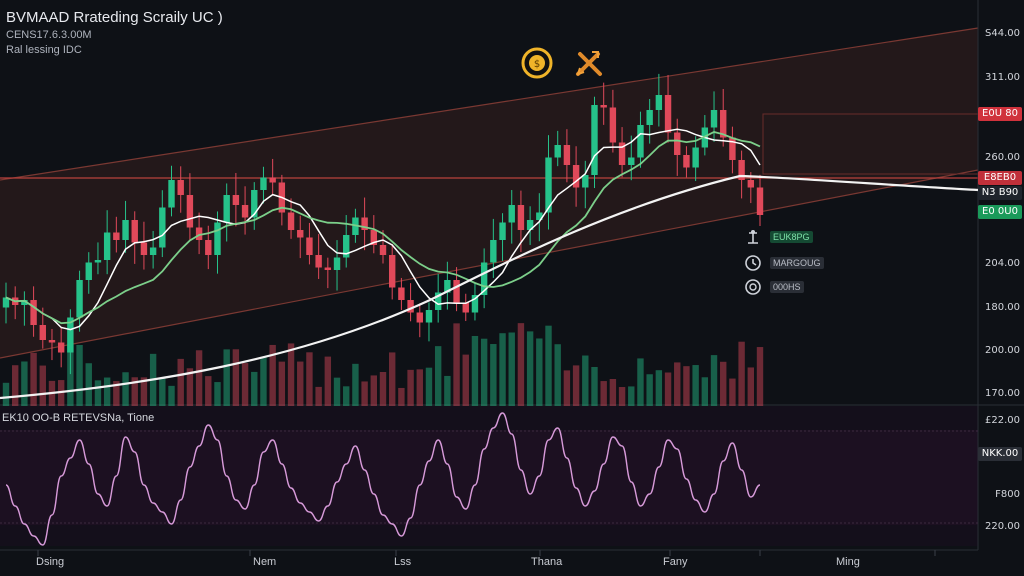  What do you see at coordinates (1007, 494) in the screenshot?
I see `indicator-axis-label: F800` at bounding box center [1007, 494].